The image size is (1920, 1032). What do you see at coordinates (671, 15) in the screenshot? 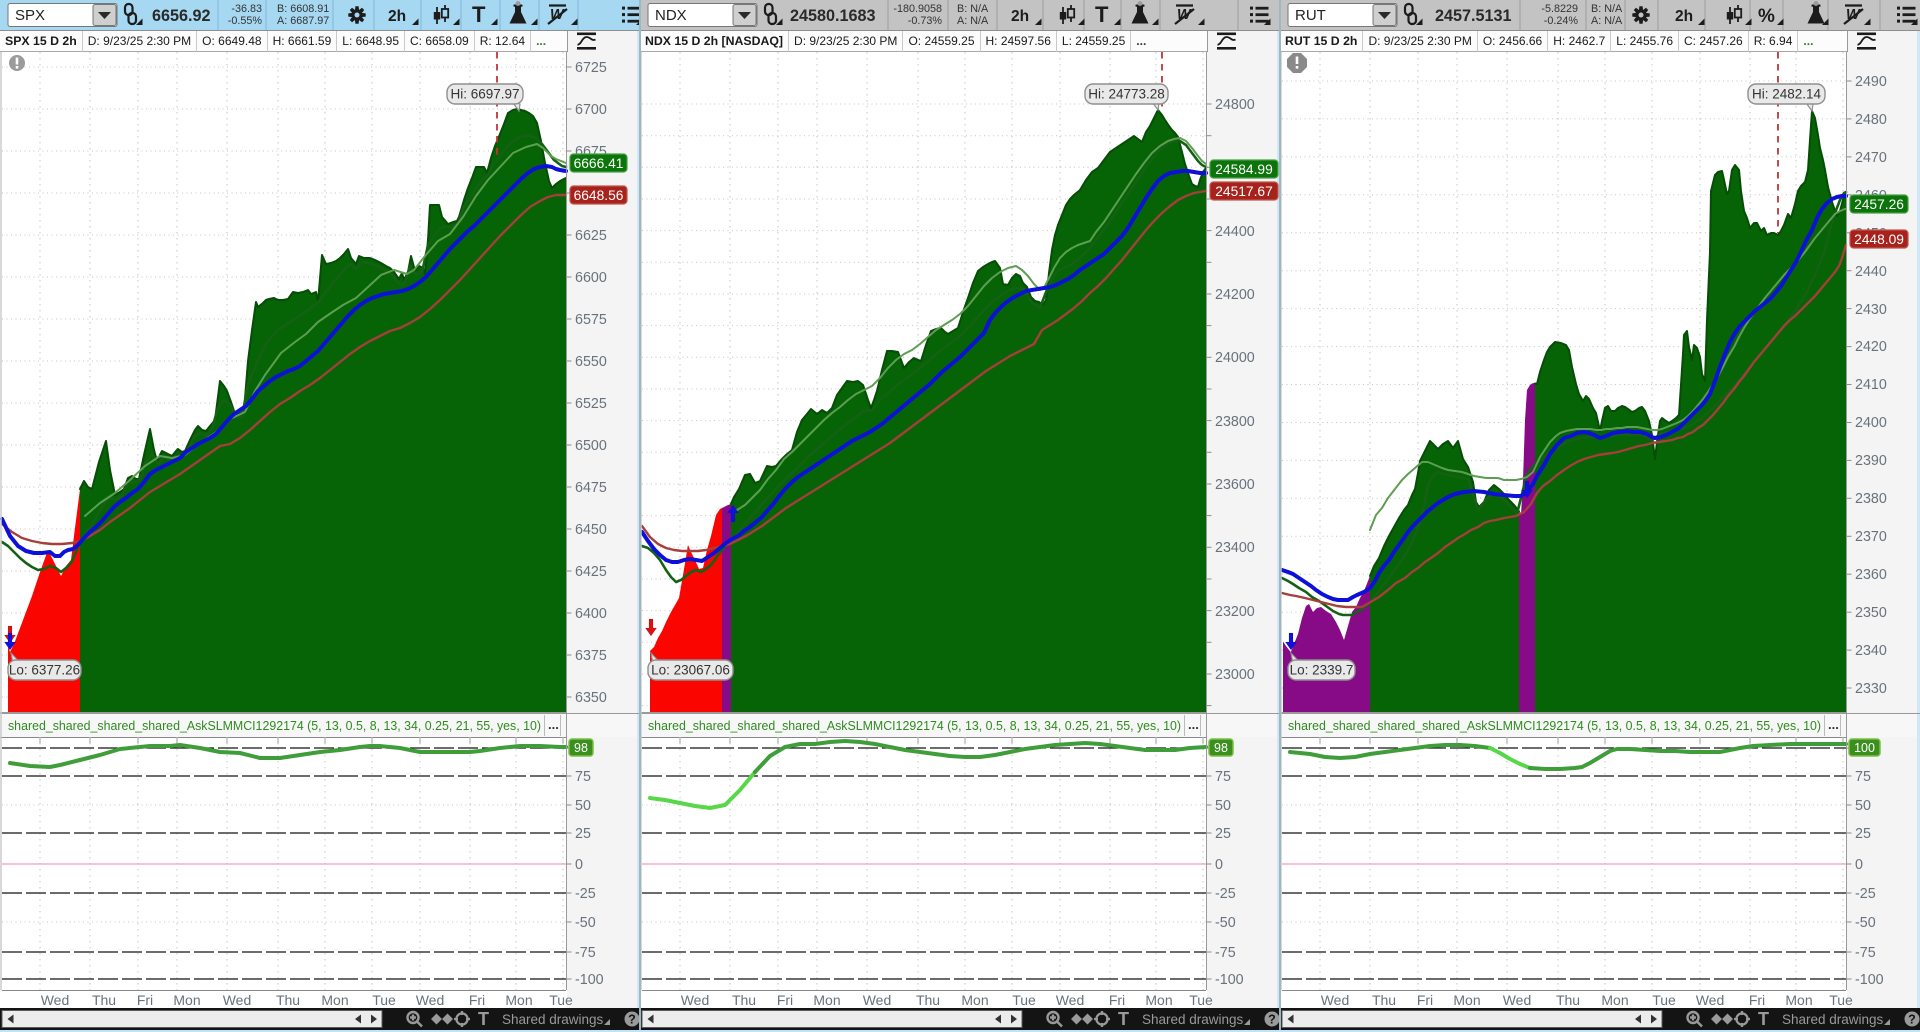
I see `svg-text: NDX` at bounding box center [671, 15].